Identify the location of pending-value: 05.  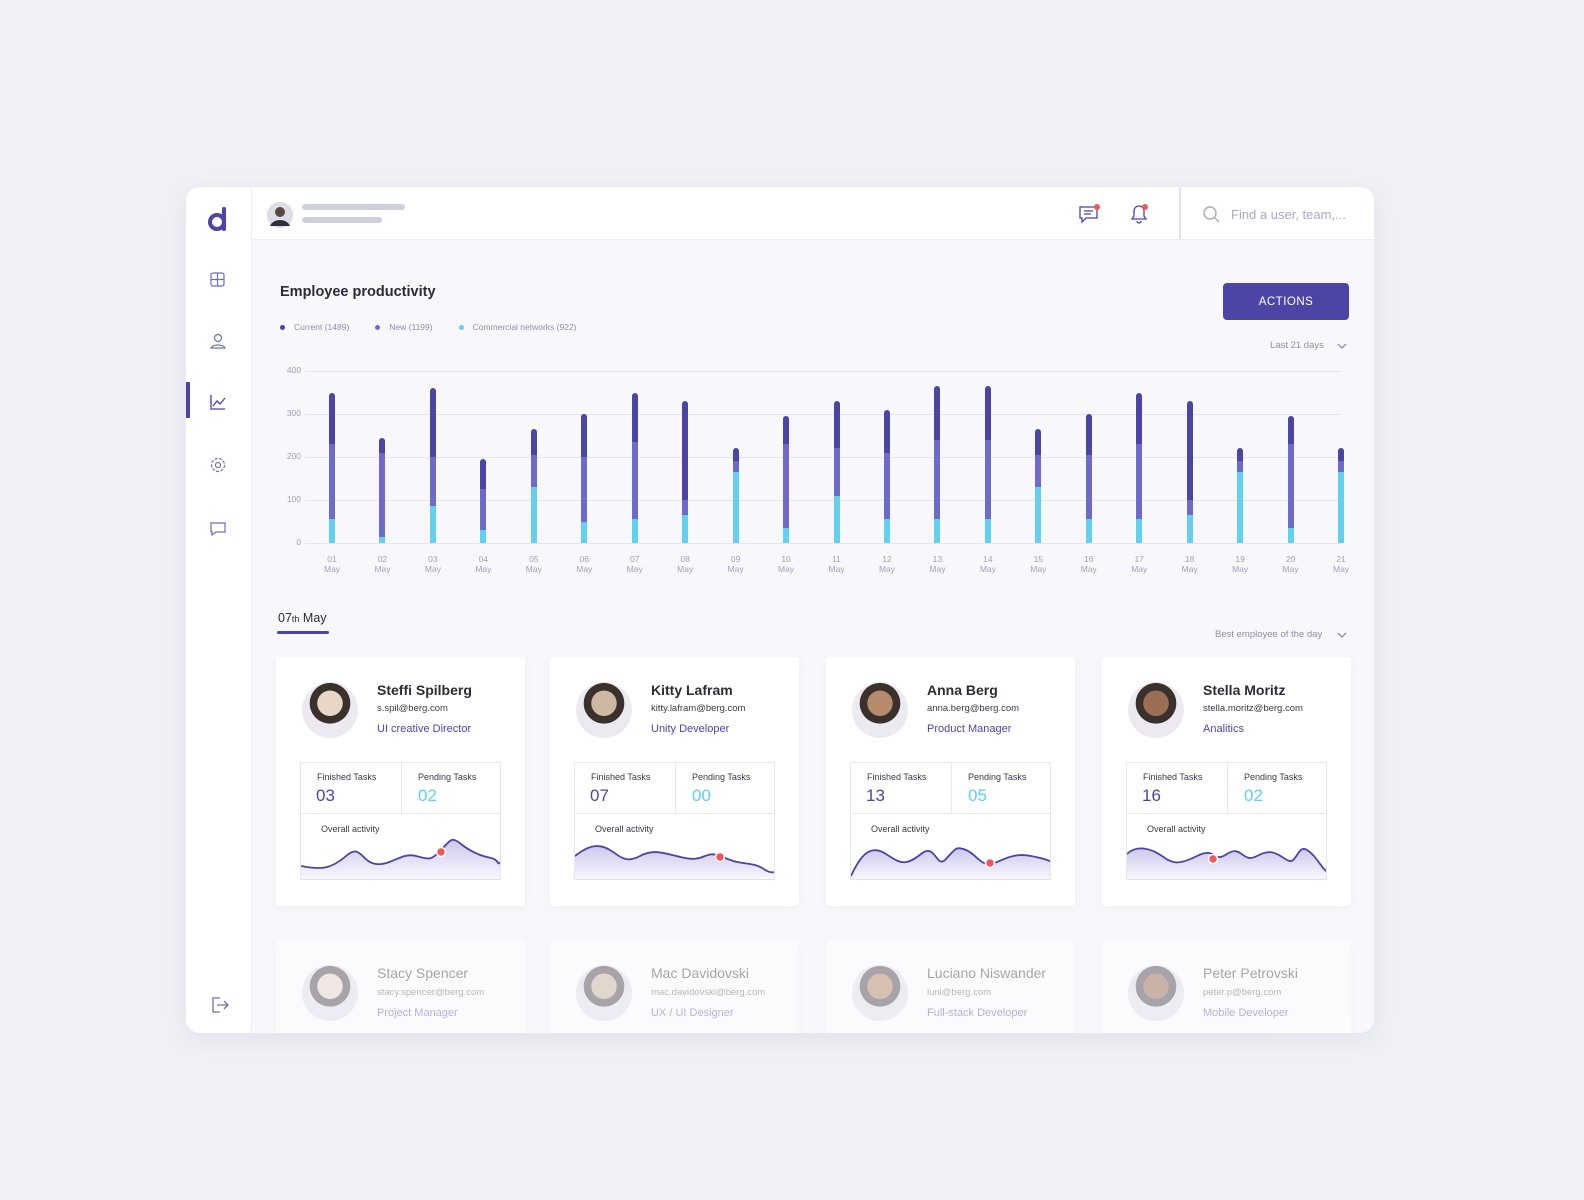
(977, 795).